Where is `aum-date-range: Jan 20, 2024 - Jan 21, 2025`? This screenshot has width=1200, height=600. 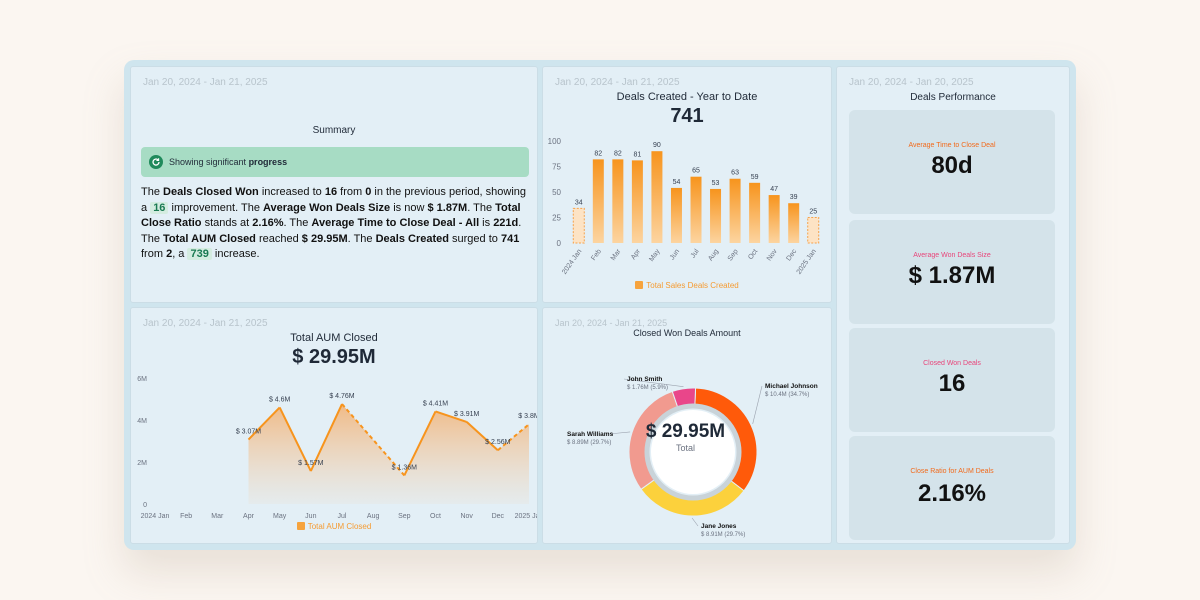 aum-date-range: Jan 20, 2024 - Jan 21, 2025 is located at coordinates (205, 323).